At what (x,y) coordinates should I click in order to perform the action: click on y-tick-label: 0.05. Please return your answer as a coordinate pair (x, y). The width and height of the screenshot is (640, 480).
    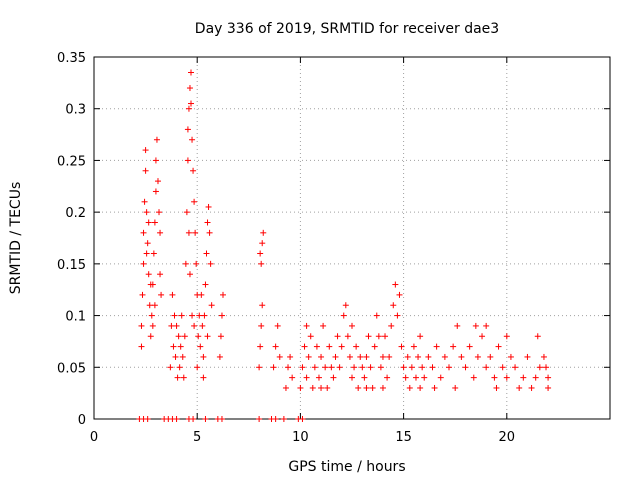
    Looking at the image, I should click on (71, 368).